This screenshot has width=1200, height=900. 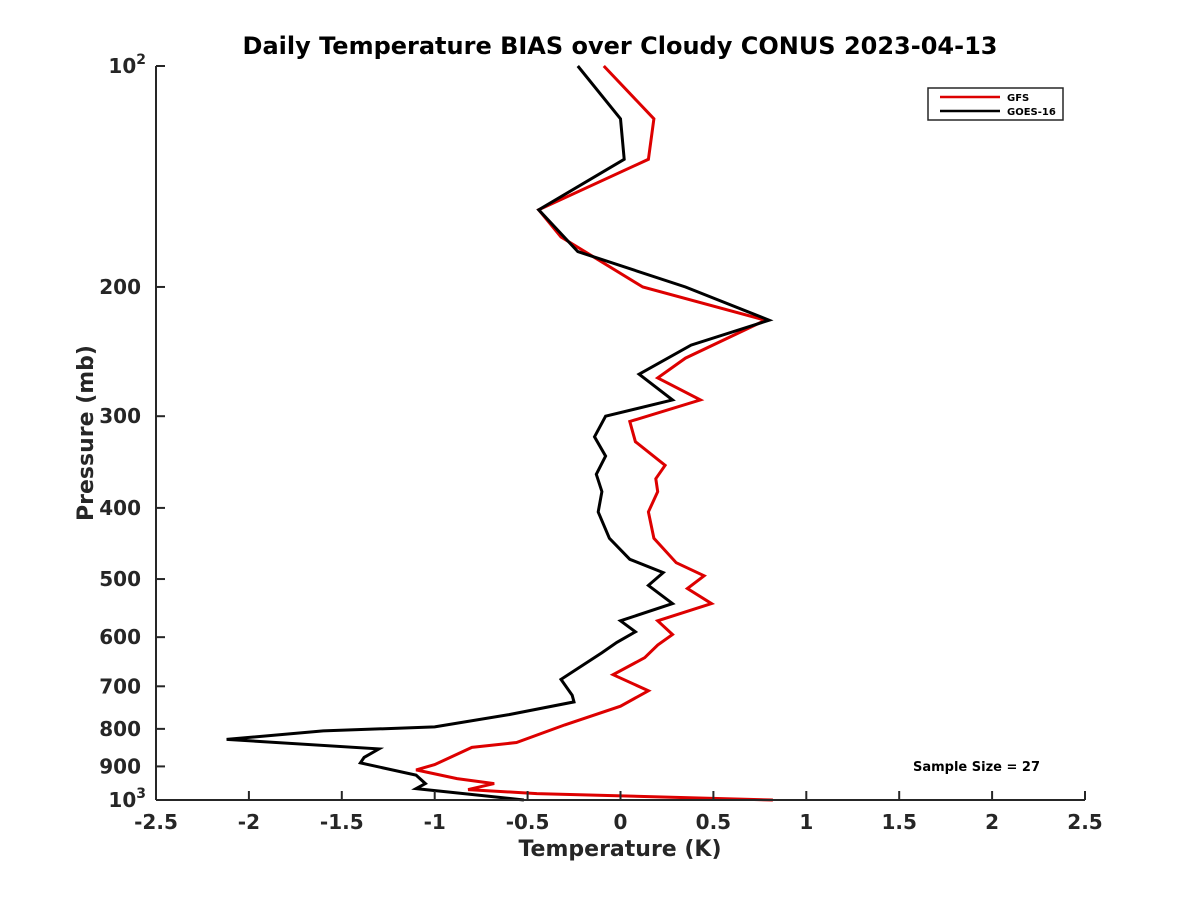 I want to click on legend-label-goes-16: GOES-16, so click(x=1031, y=112).